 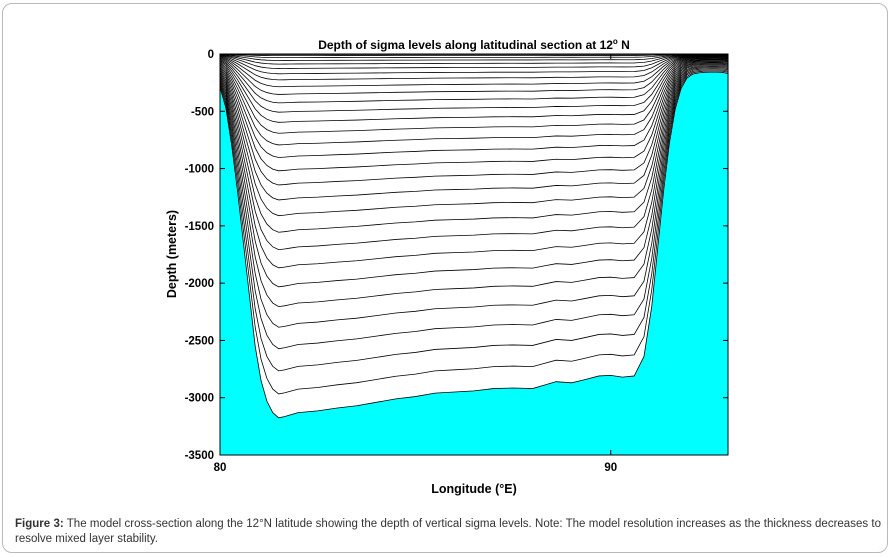 What do you see at coordinates (610, 468) in the screenshot?
I see `x-tick-label: 90` at bounding box center [610, 468].